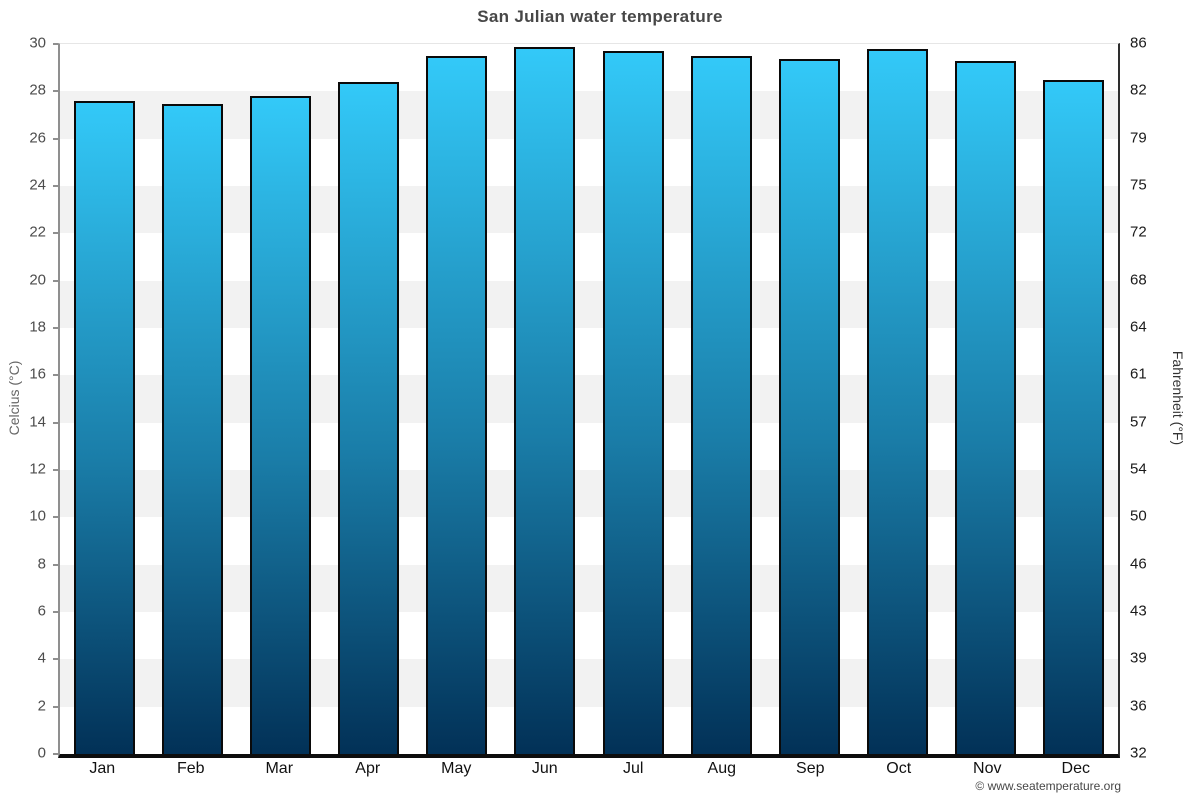 The image size is (1200, 800). I want to click on celsius-tick-label: 4, so click(41, 658).